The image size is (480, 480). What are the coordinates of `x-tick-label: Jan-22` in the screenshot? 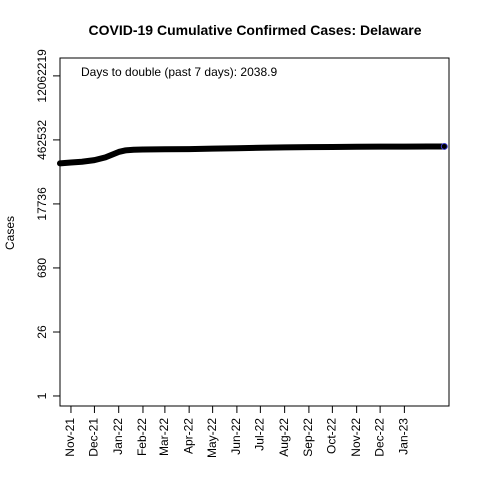 It's located at (118, 436).